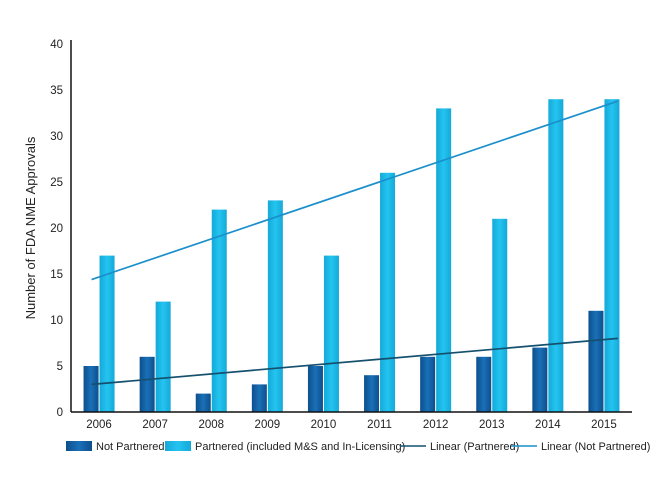 The height and width of the screenshot is (495, 668). Describe the element at coordinates (99, 425) in the screenshot. I see `x-tick-label: 2006` at that location.